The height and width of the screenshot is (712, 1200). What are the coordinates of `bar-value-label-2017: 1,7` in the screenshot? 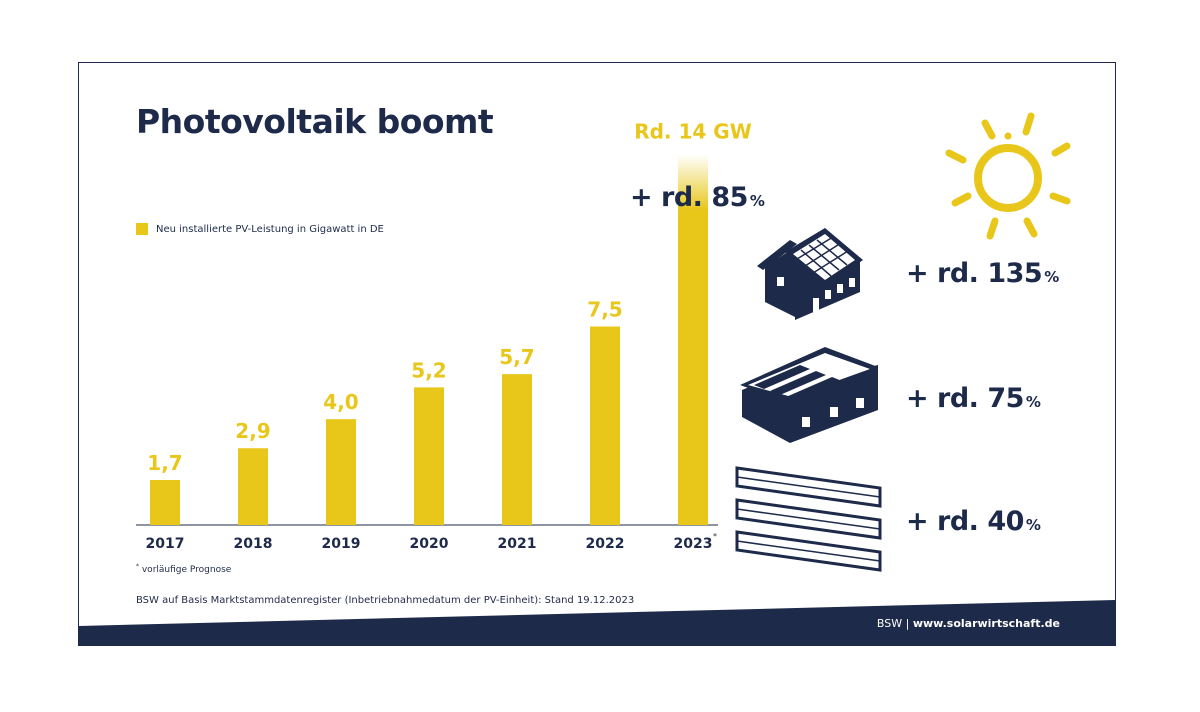 It's located at (164, 463).